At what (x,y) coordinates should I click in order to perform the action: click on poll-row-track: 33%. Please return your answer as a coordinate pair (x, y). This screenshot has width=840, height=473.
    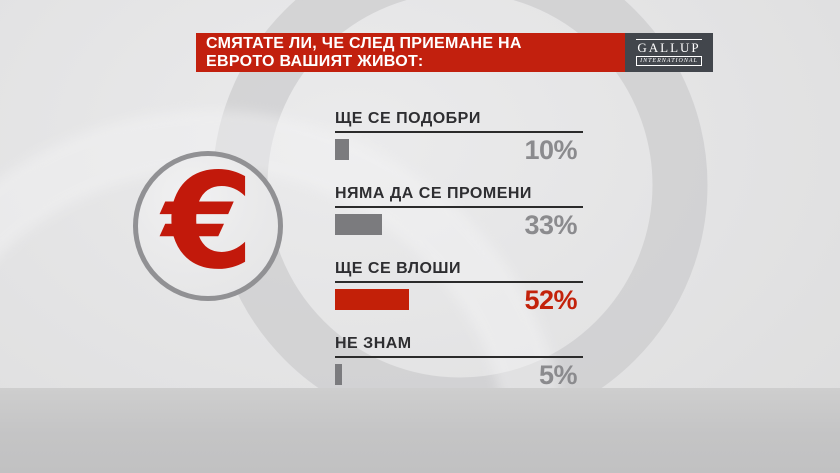
    Looking at the image, I should click on (459, 226).